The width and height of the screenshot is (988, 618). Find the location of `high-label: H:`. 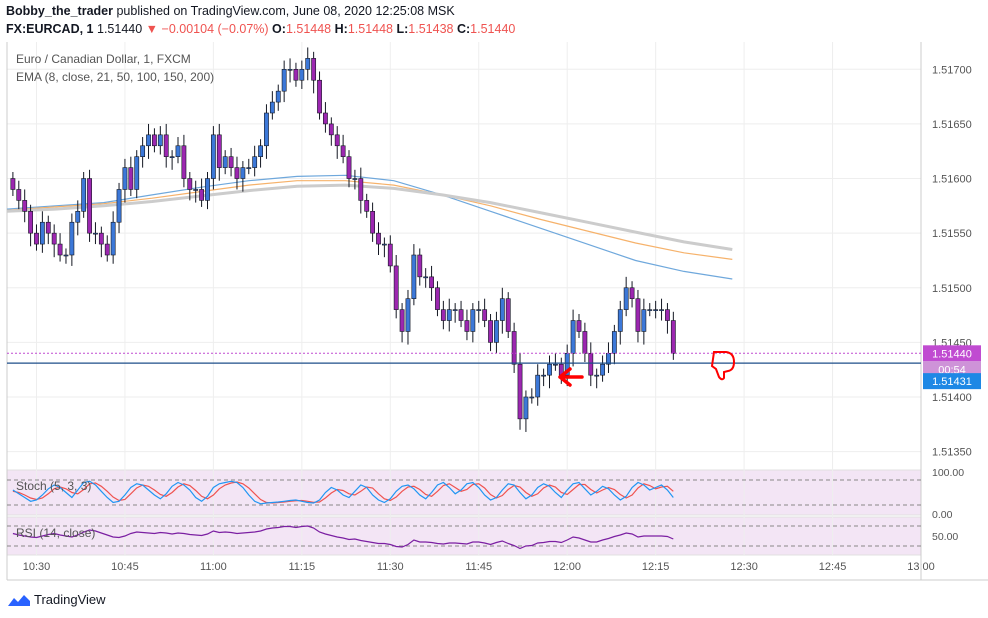

high-label: H: is located at coordinates (341, 29).